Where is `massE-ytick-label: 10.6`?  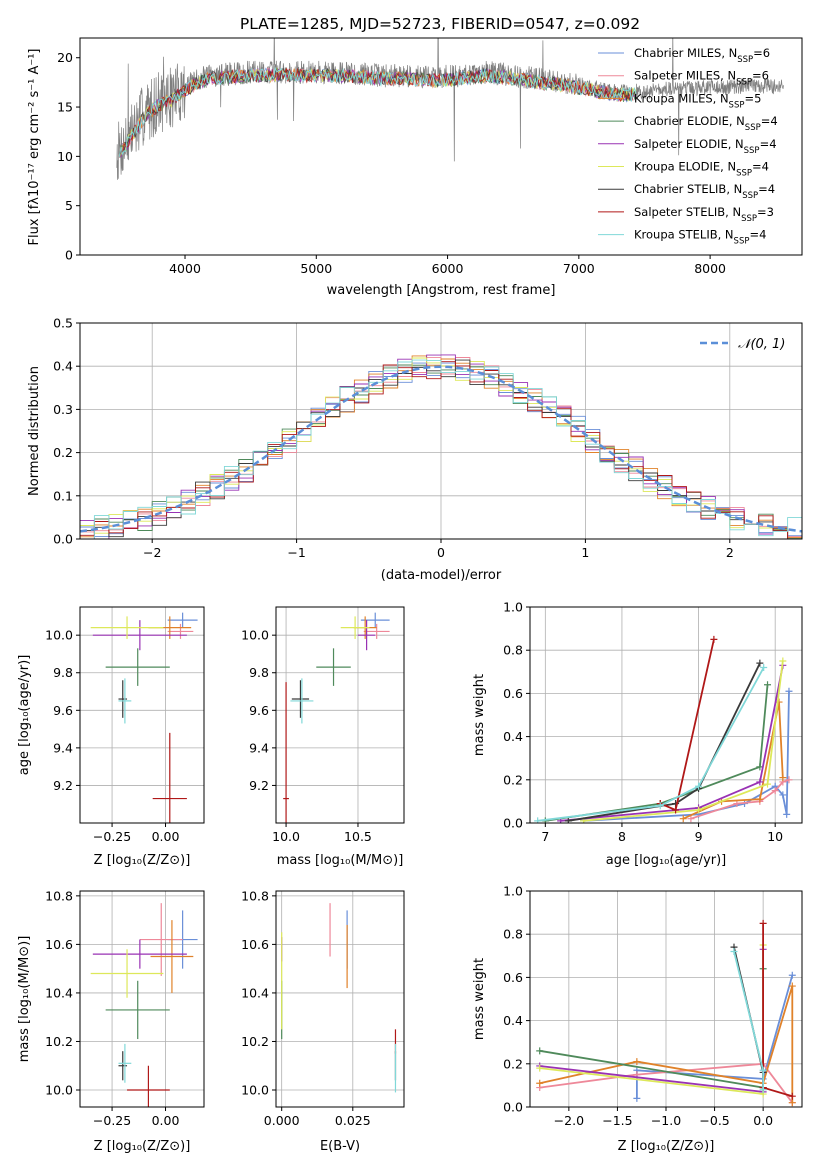 massE-ytick-label: 10.6 is located at coordinates (255, 944).